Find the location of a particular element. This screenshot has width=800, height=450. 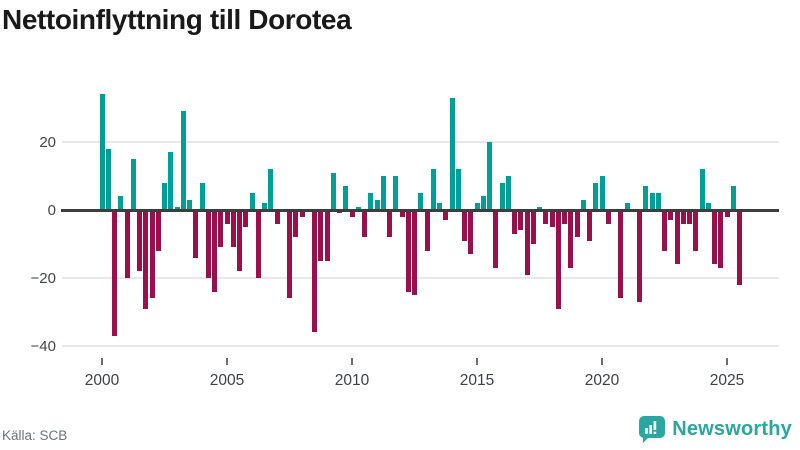

bar-2023-Q1 is located at coordinates (677, 237).